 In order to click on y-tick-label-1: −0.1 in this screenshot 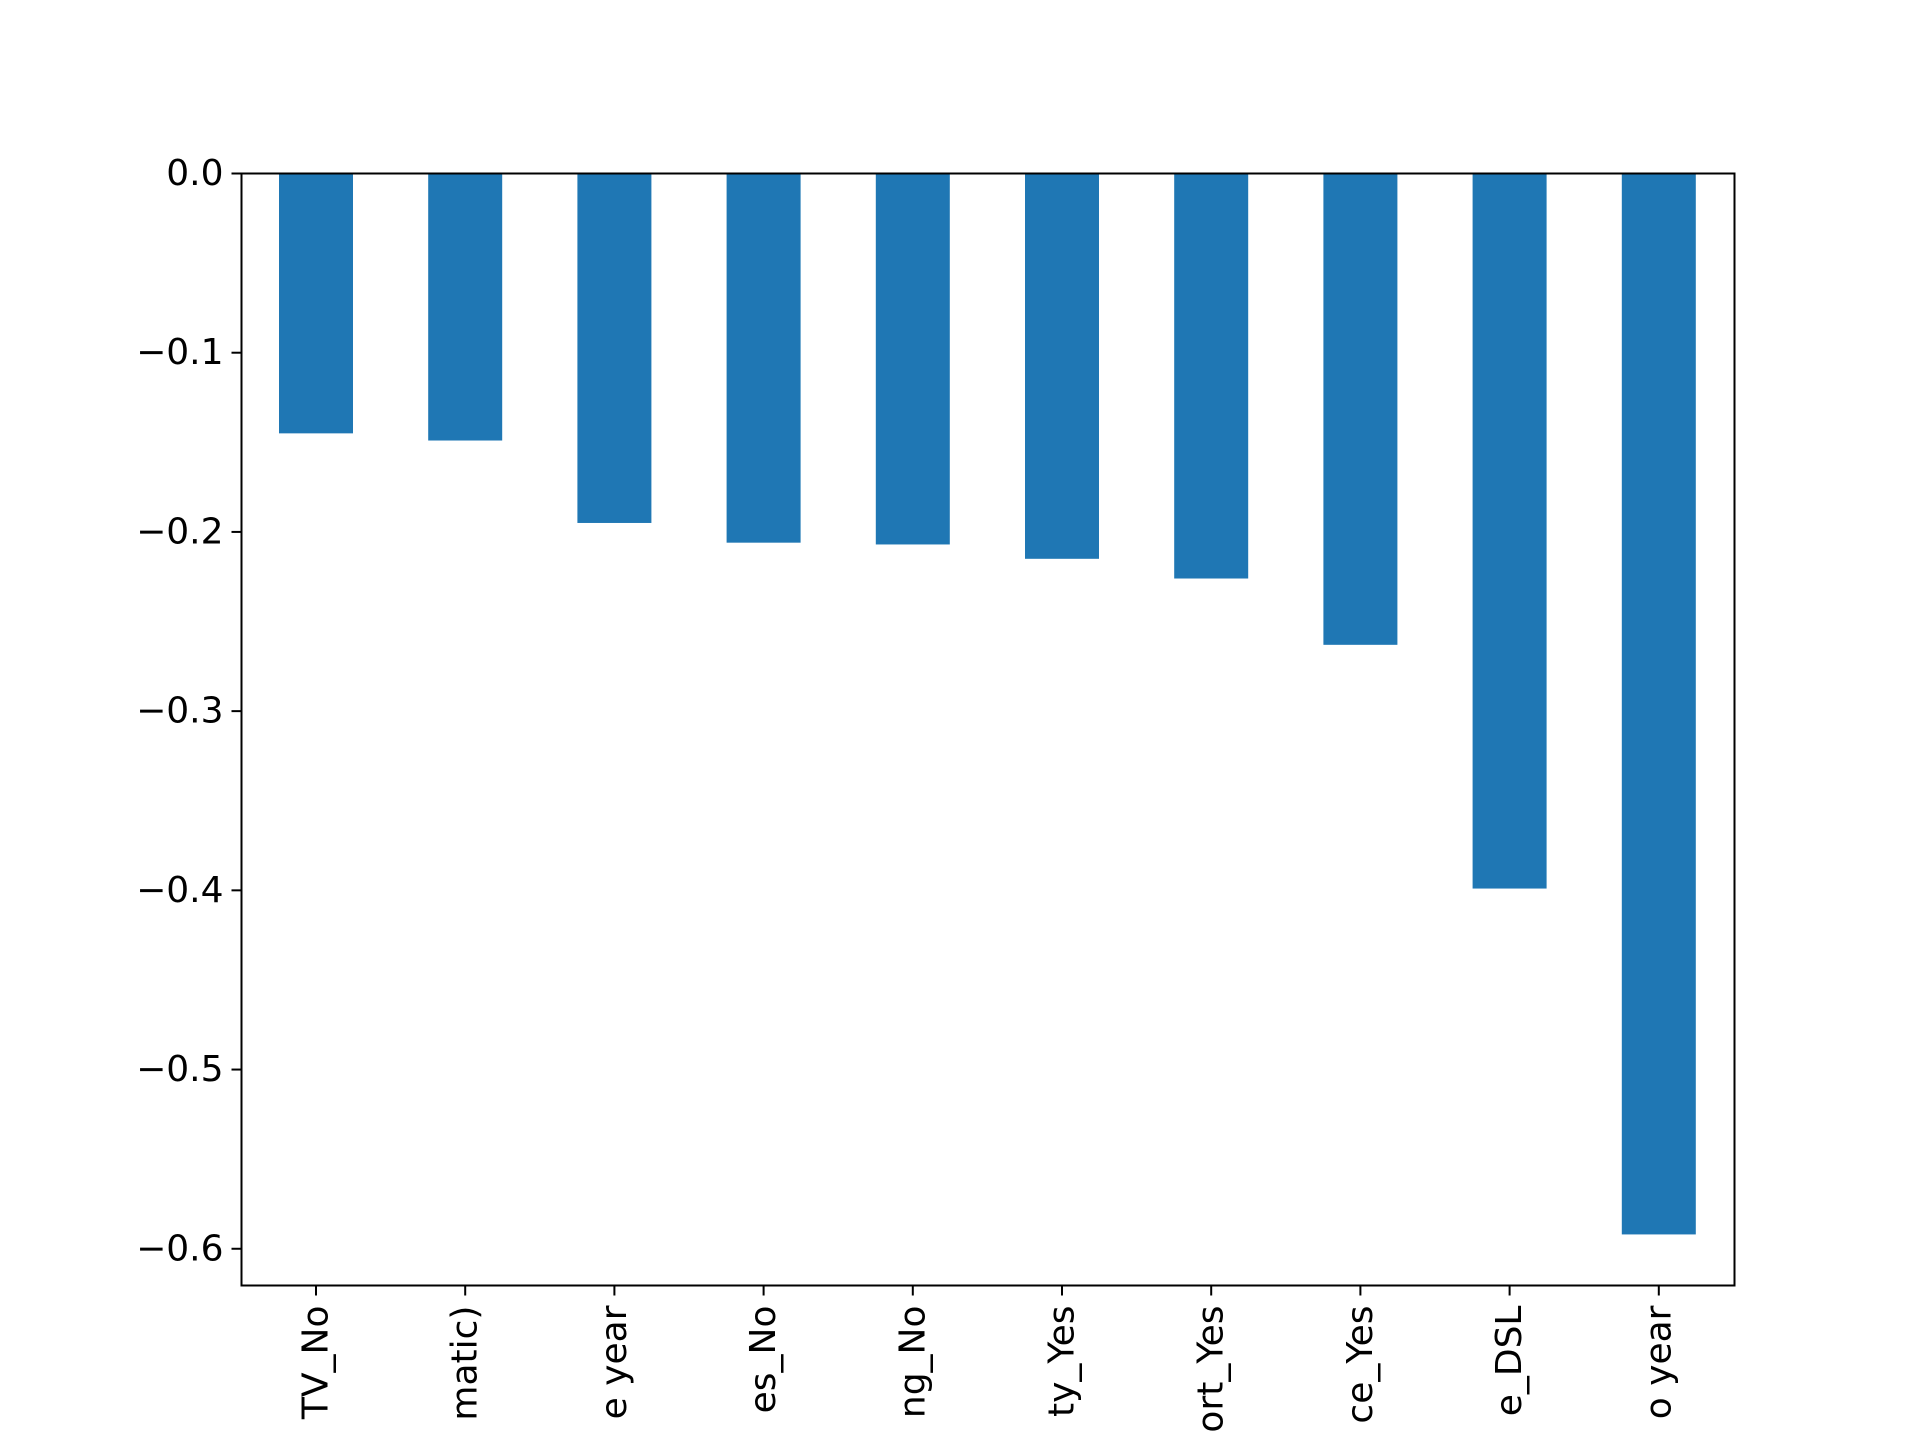, I will do `click(179, 352)`.